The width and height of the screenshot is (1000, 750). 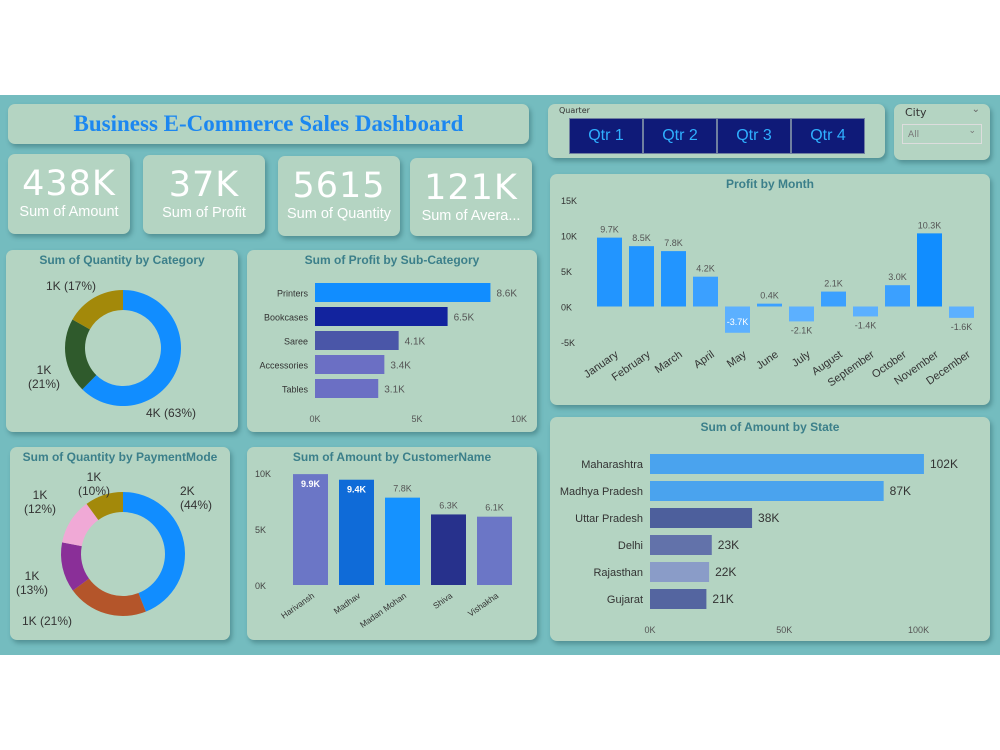 What do you see at coordinates (293, 294) in the screenshot?
I see `category-label: Printers` at bounding box center [293, 294].